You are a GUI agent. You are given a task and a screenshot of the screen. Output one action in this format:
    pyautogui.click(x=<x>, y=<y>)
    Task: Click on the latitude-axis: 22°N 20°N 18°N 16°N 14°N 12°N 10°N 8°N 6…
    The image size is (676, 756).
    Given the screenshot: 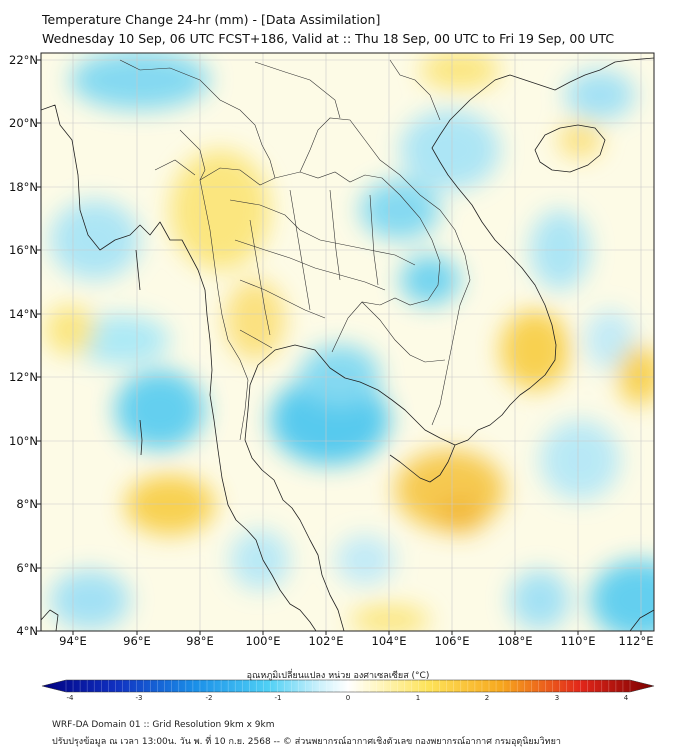 What is the action you would take?
    pyautogui.click(x=23, y=345)
    